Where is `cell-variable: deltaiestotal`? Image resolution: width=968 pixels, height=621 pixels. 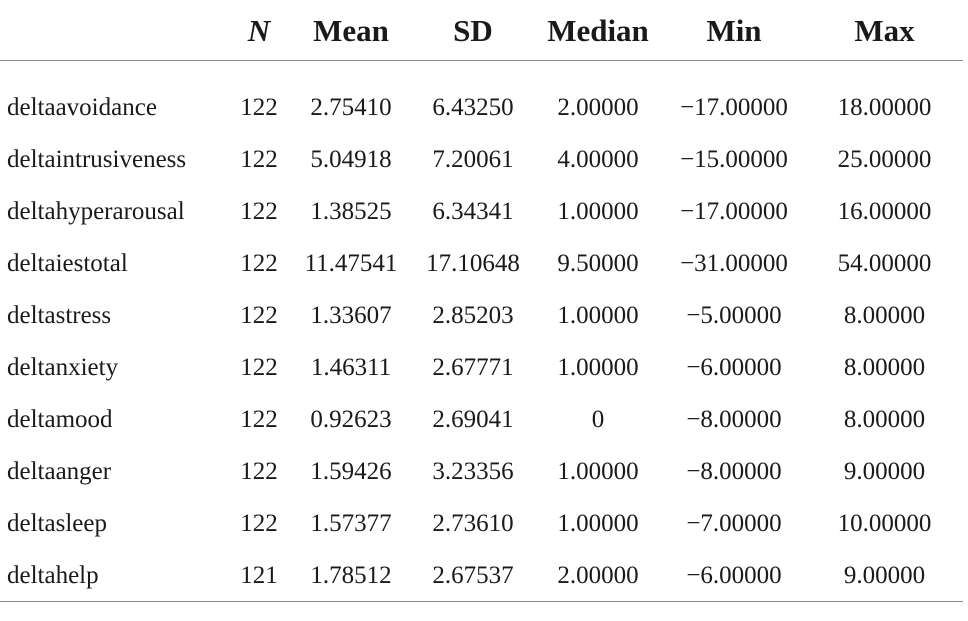
cell-variable: deltaiestotal is located at coordinates (67, 263).